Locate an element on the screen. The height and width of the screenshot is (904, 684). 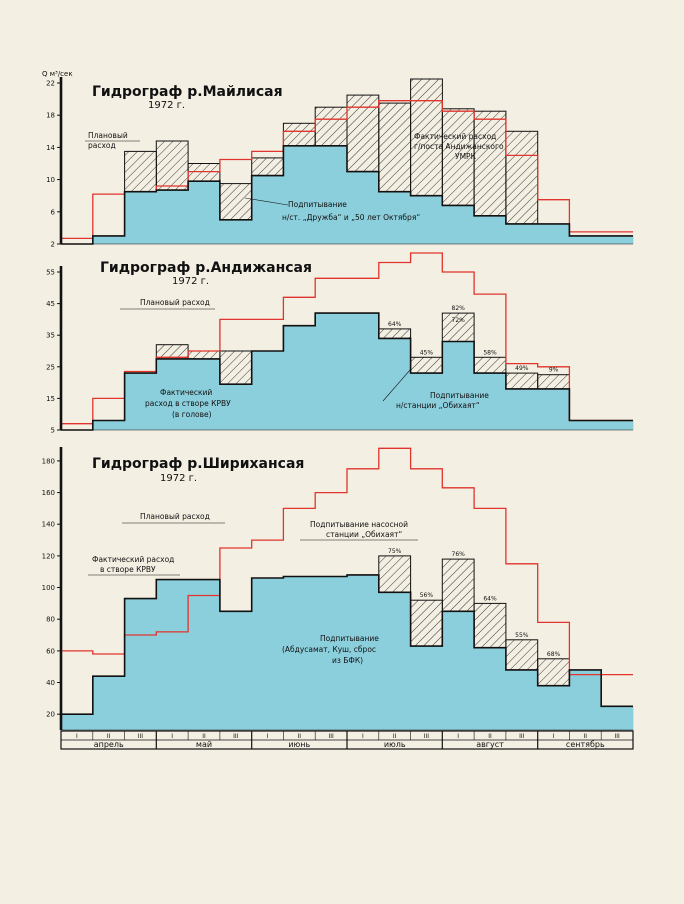
month-label: июль is located at coordinates (395, 744).